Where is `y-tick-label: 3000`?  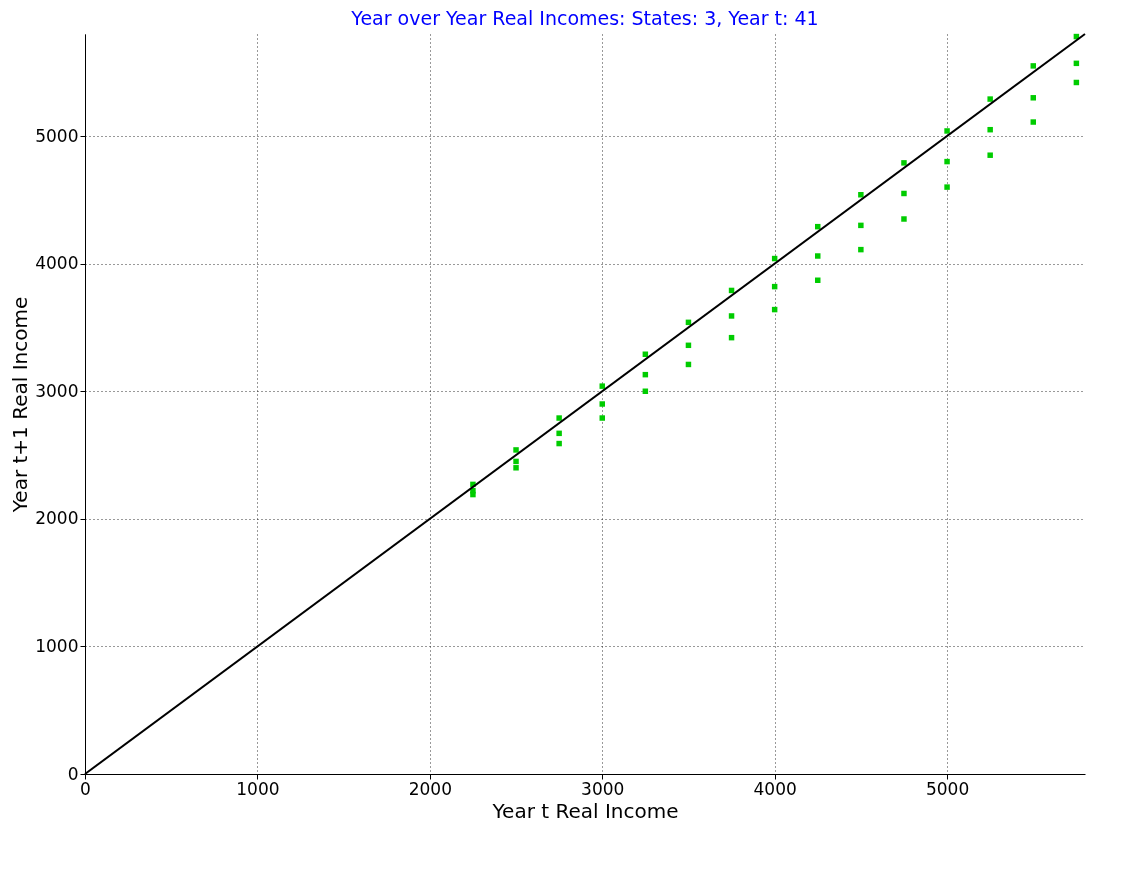 y-tick-label: 3000 is located at coordinates (57, 390).